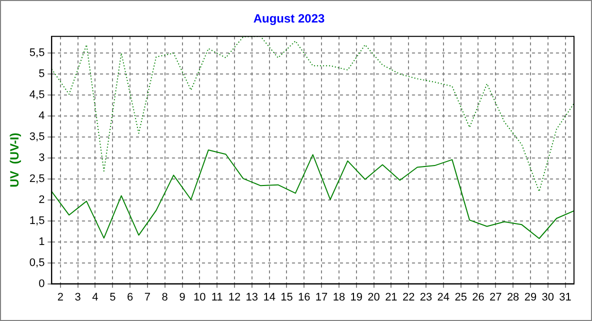 The height and width of the screenshot is (321, 592). I want to click on x-tick-label: 29, so click(530, 297).